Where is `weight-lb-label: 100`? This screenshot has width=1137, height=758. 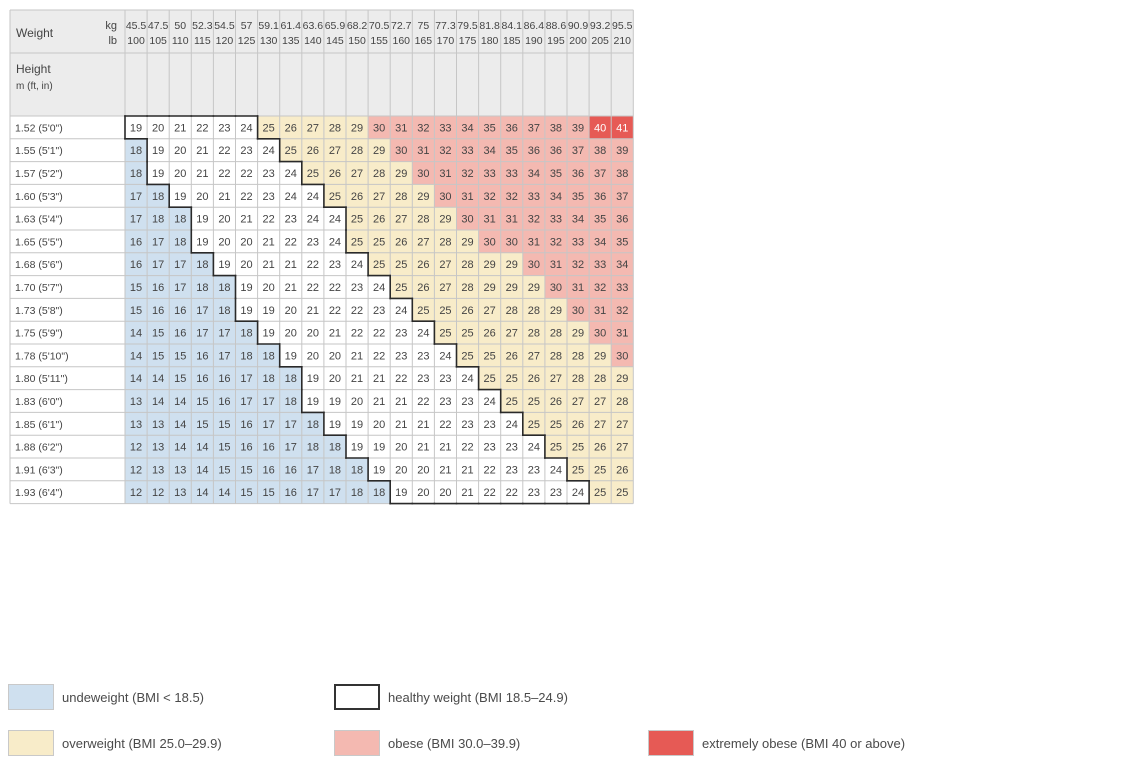
weight-lb-label: 100 is located at coordinates (136, 41).